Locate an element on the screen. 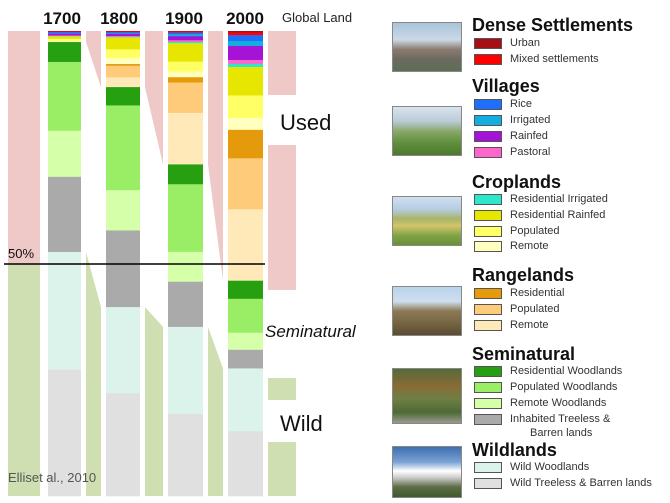 The image size is (670, 503). legend-title-dense-settlements: Dense Settlements is located at coordinates (553, 25).